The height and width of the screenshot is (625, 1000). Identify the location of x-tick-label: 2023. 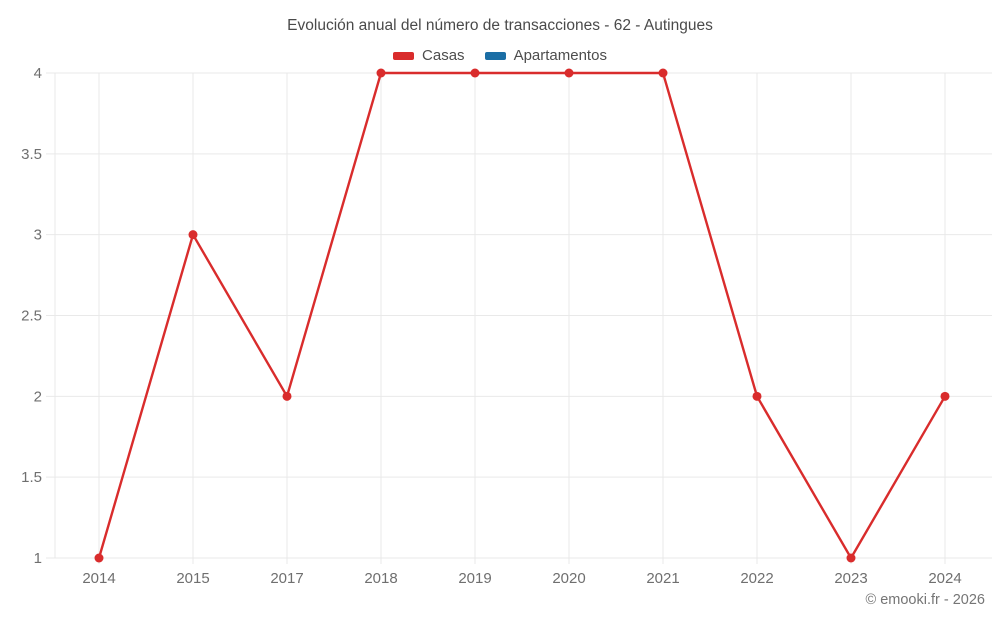
(850, 578).